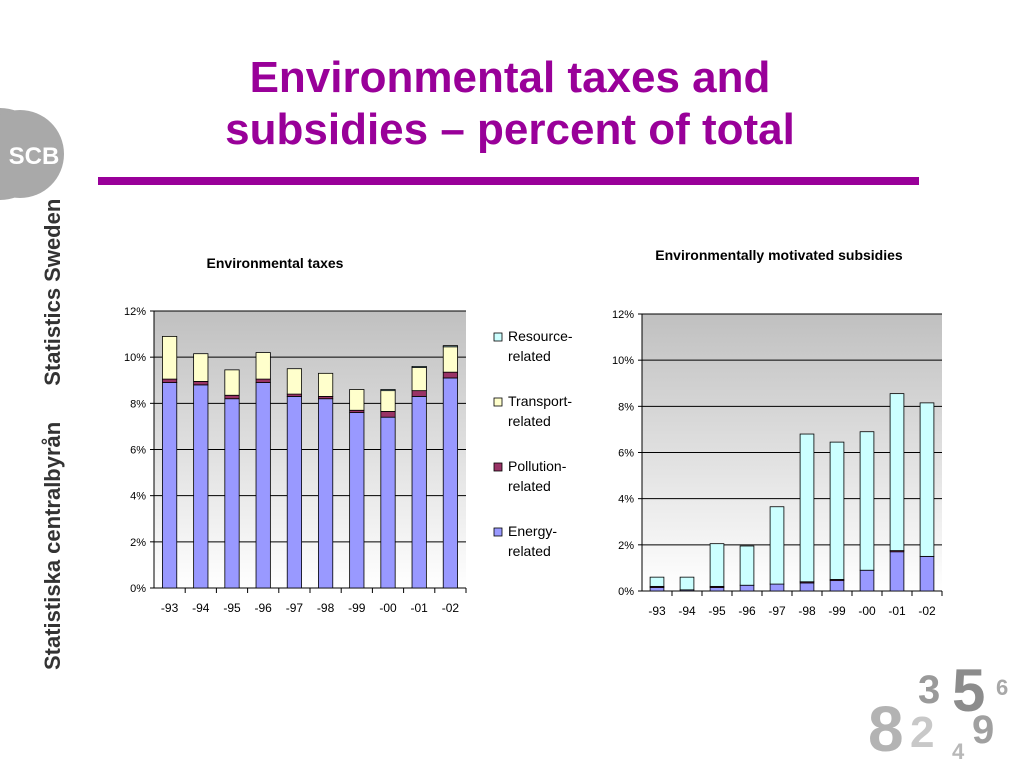  Describe the element at coordinates (138, 451) in the screenshot. I see `y-tick-label: 6%` at that location.